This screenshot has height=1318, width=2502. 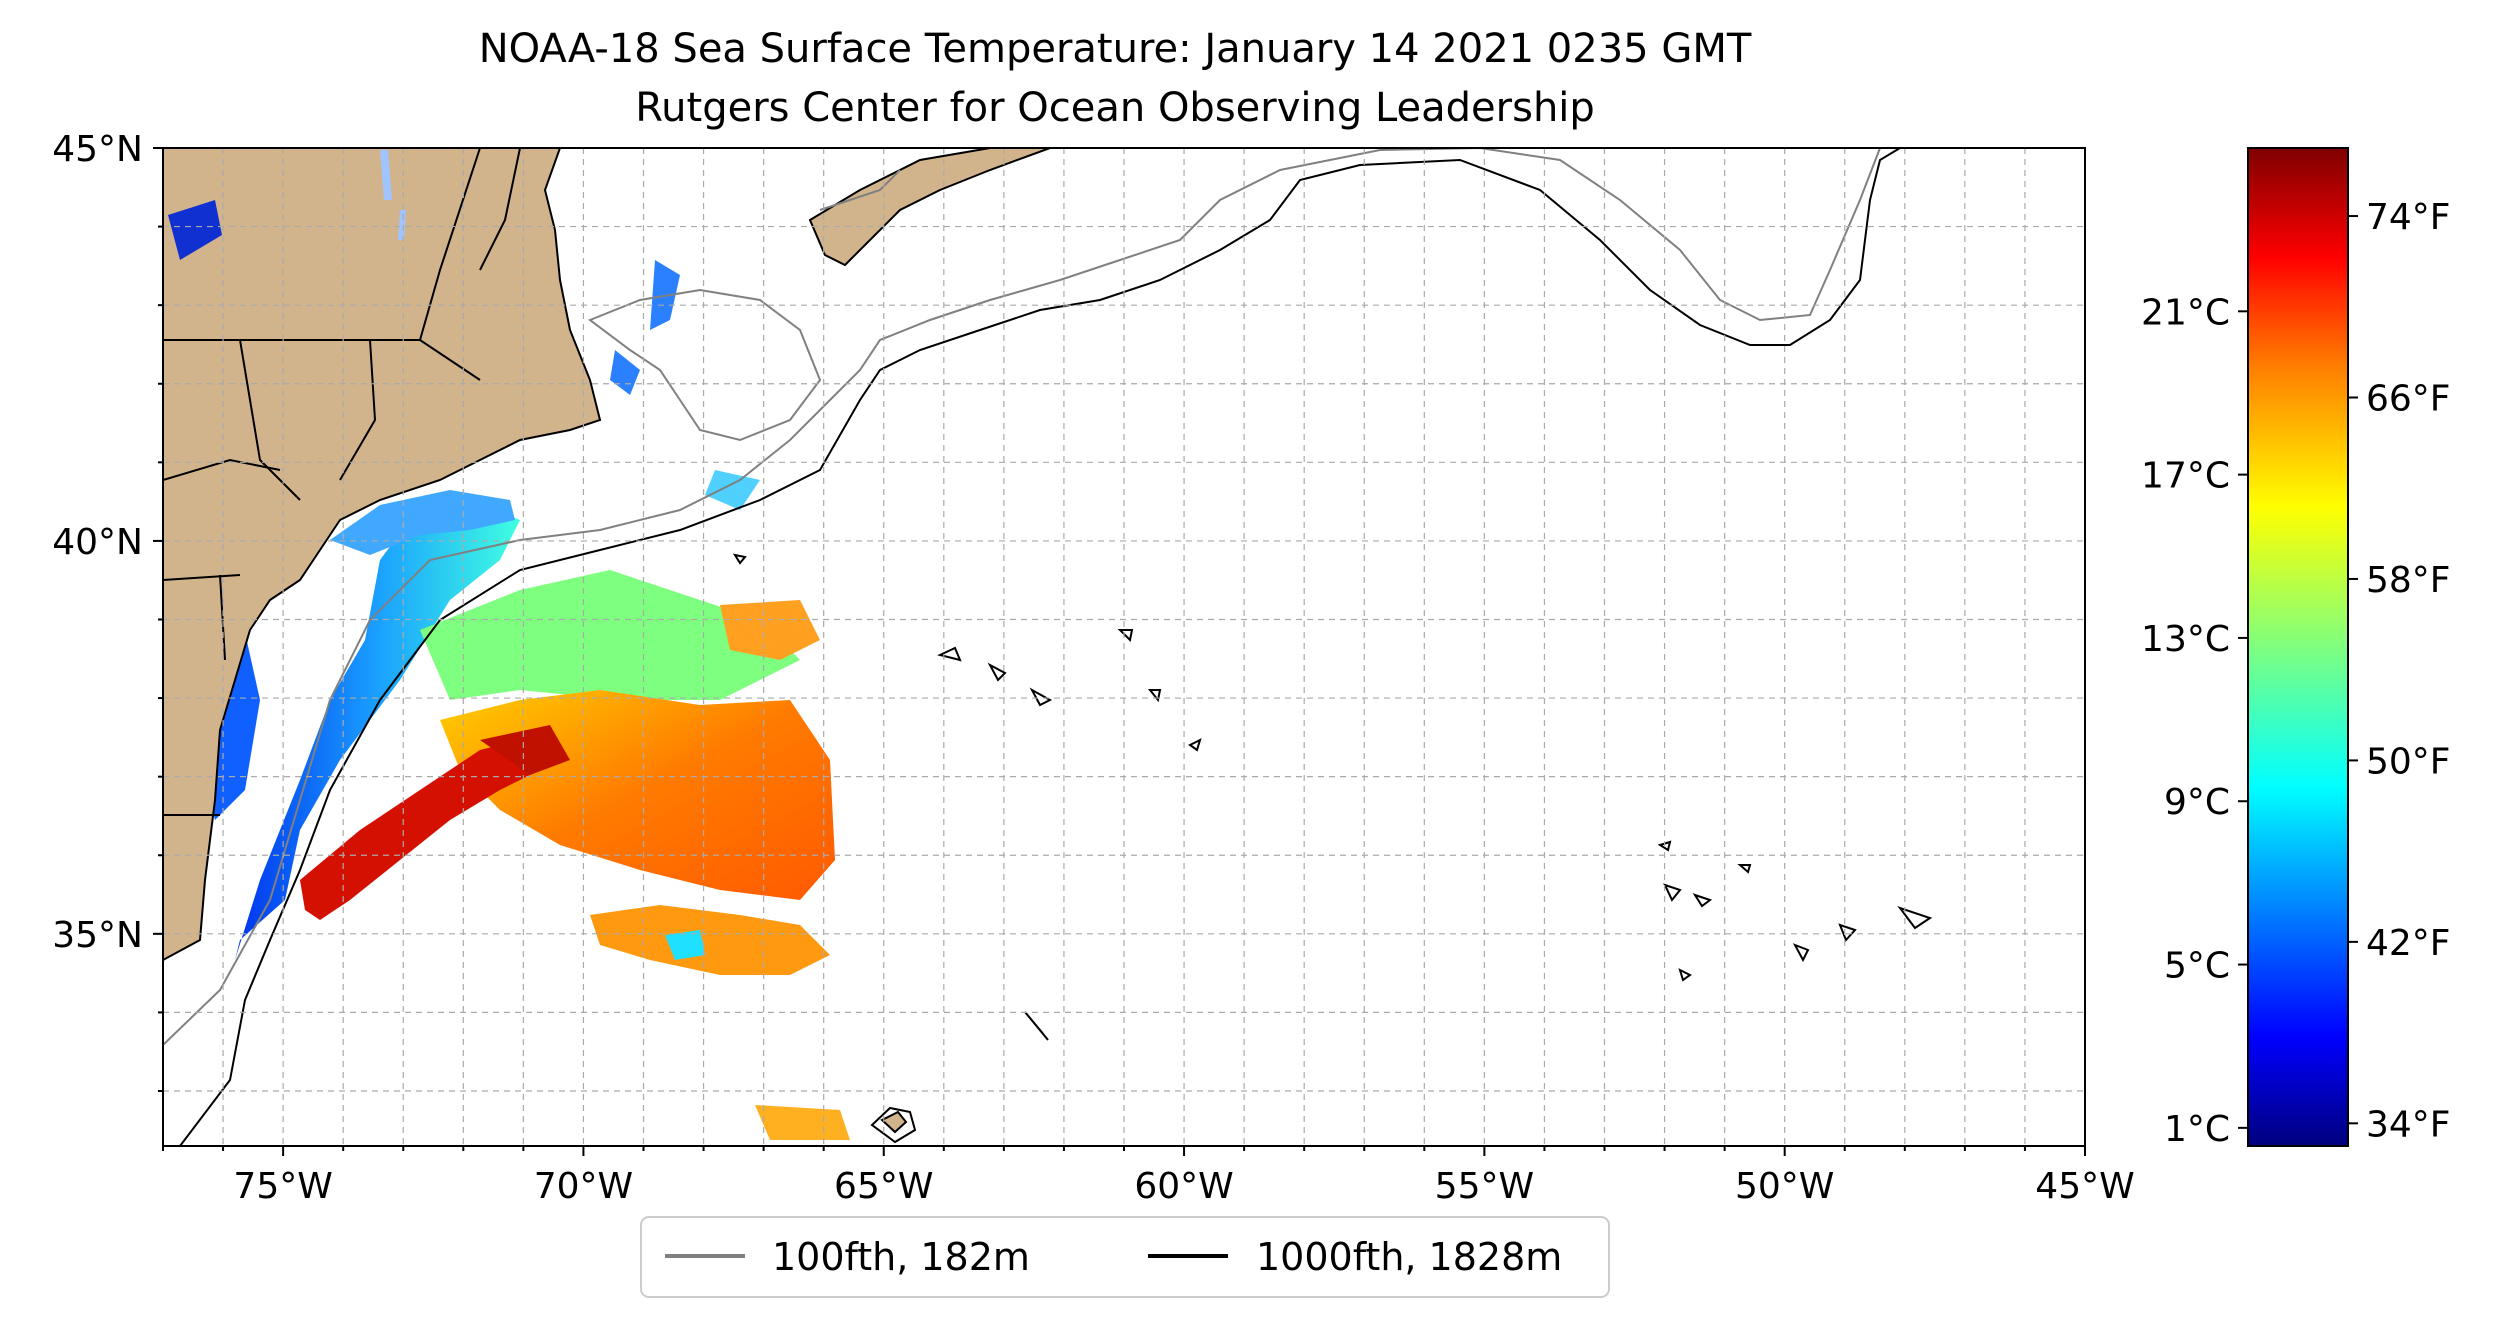 I want to click on colorbar-f-tick-label: 58°F, so click(x=2408, y=580).